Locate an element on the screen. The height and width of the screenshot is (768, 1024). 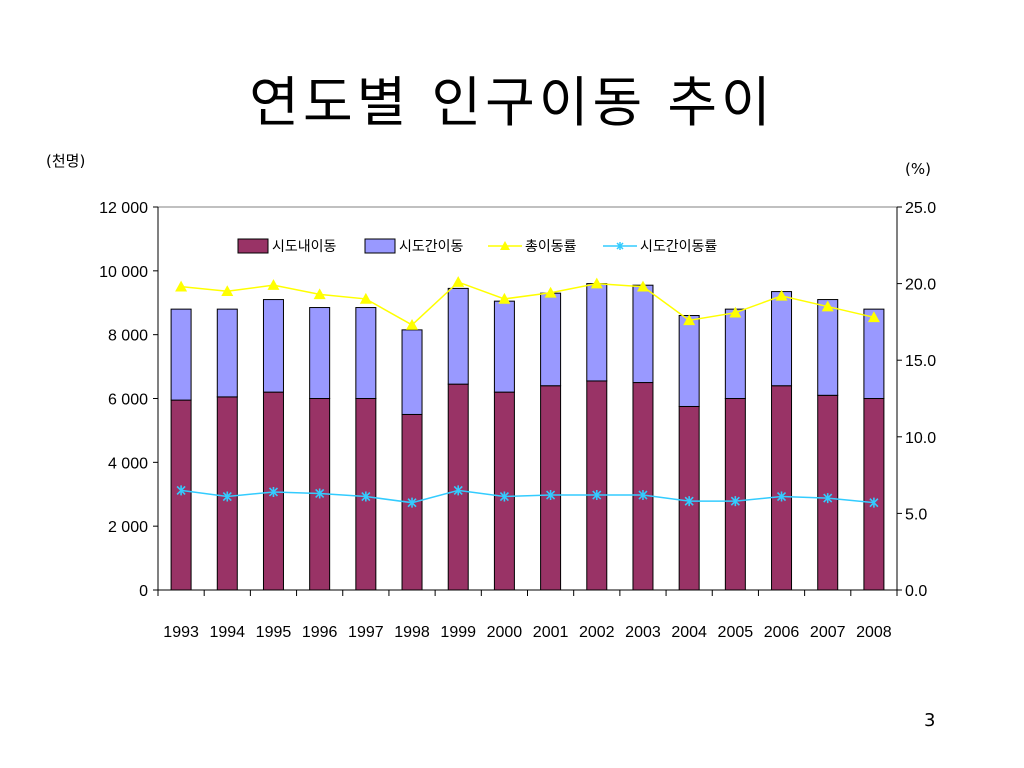
x-tick-label: 2005 is located at coordinates (736, 632).